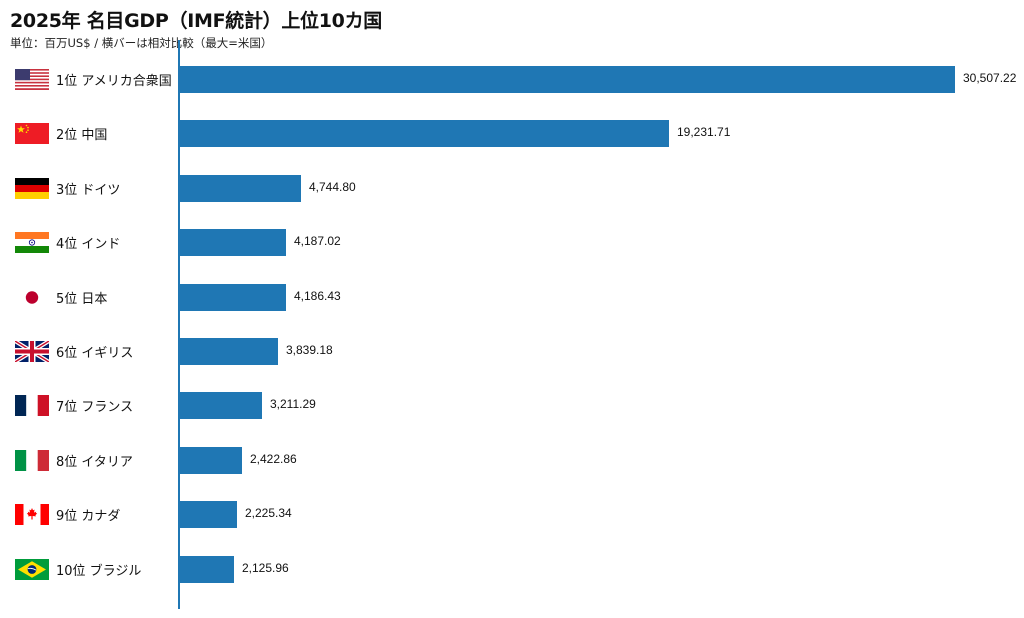  Describe the element at coordinates (273, 458) in the screenshot. I see `value-label: 2,422.86` at that location.